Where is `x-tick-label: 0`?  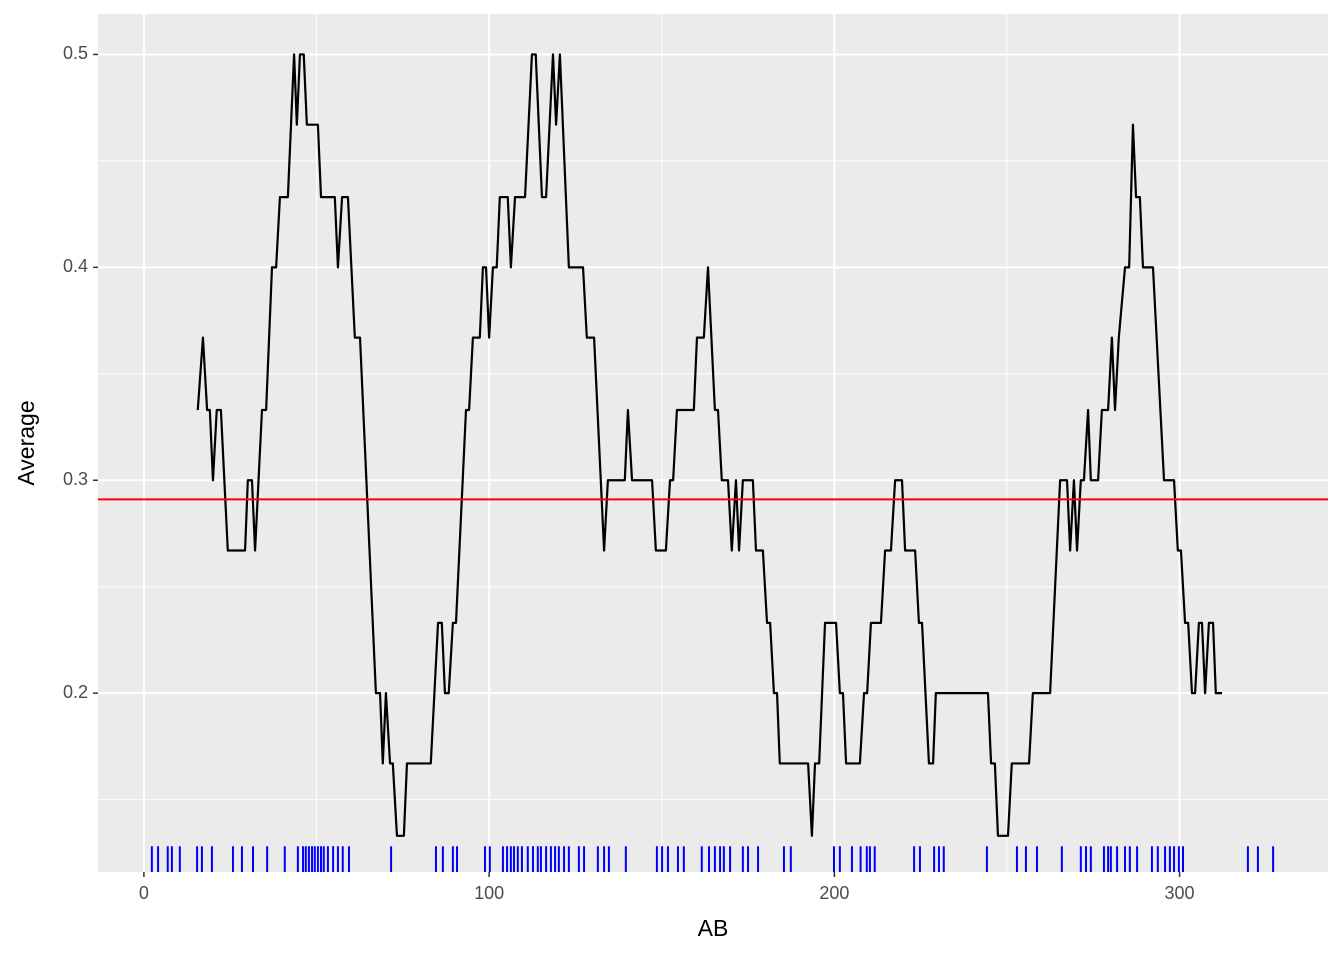
x-tick-label: 0 is located at coordinates (144, 893).